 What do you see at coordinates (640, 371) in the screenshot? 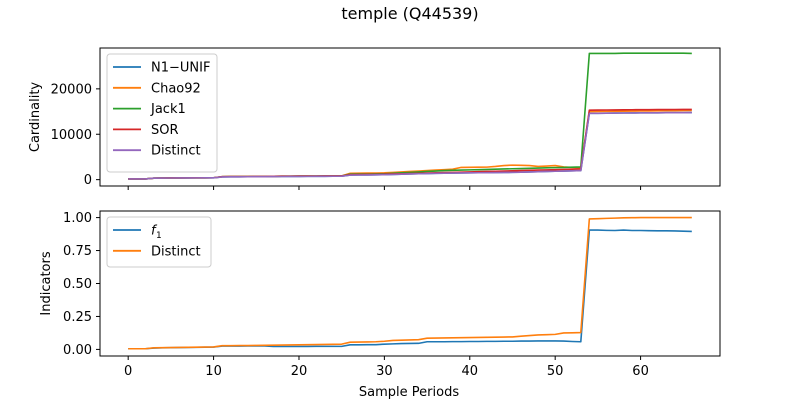
I see `x-tick-label: 60` at bounding box center [640, 371].